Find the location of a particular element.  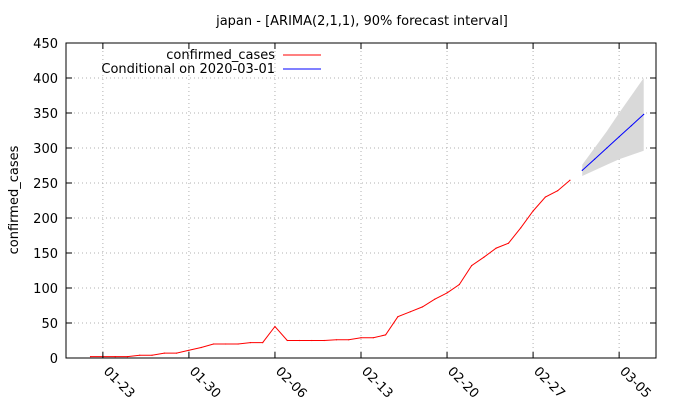

y-tick-label: 400 is located at coordinates (45, 79).